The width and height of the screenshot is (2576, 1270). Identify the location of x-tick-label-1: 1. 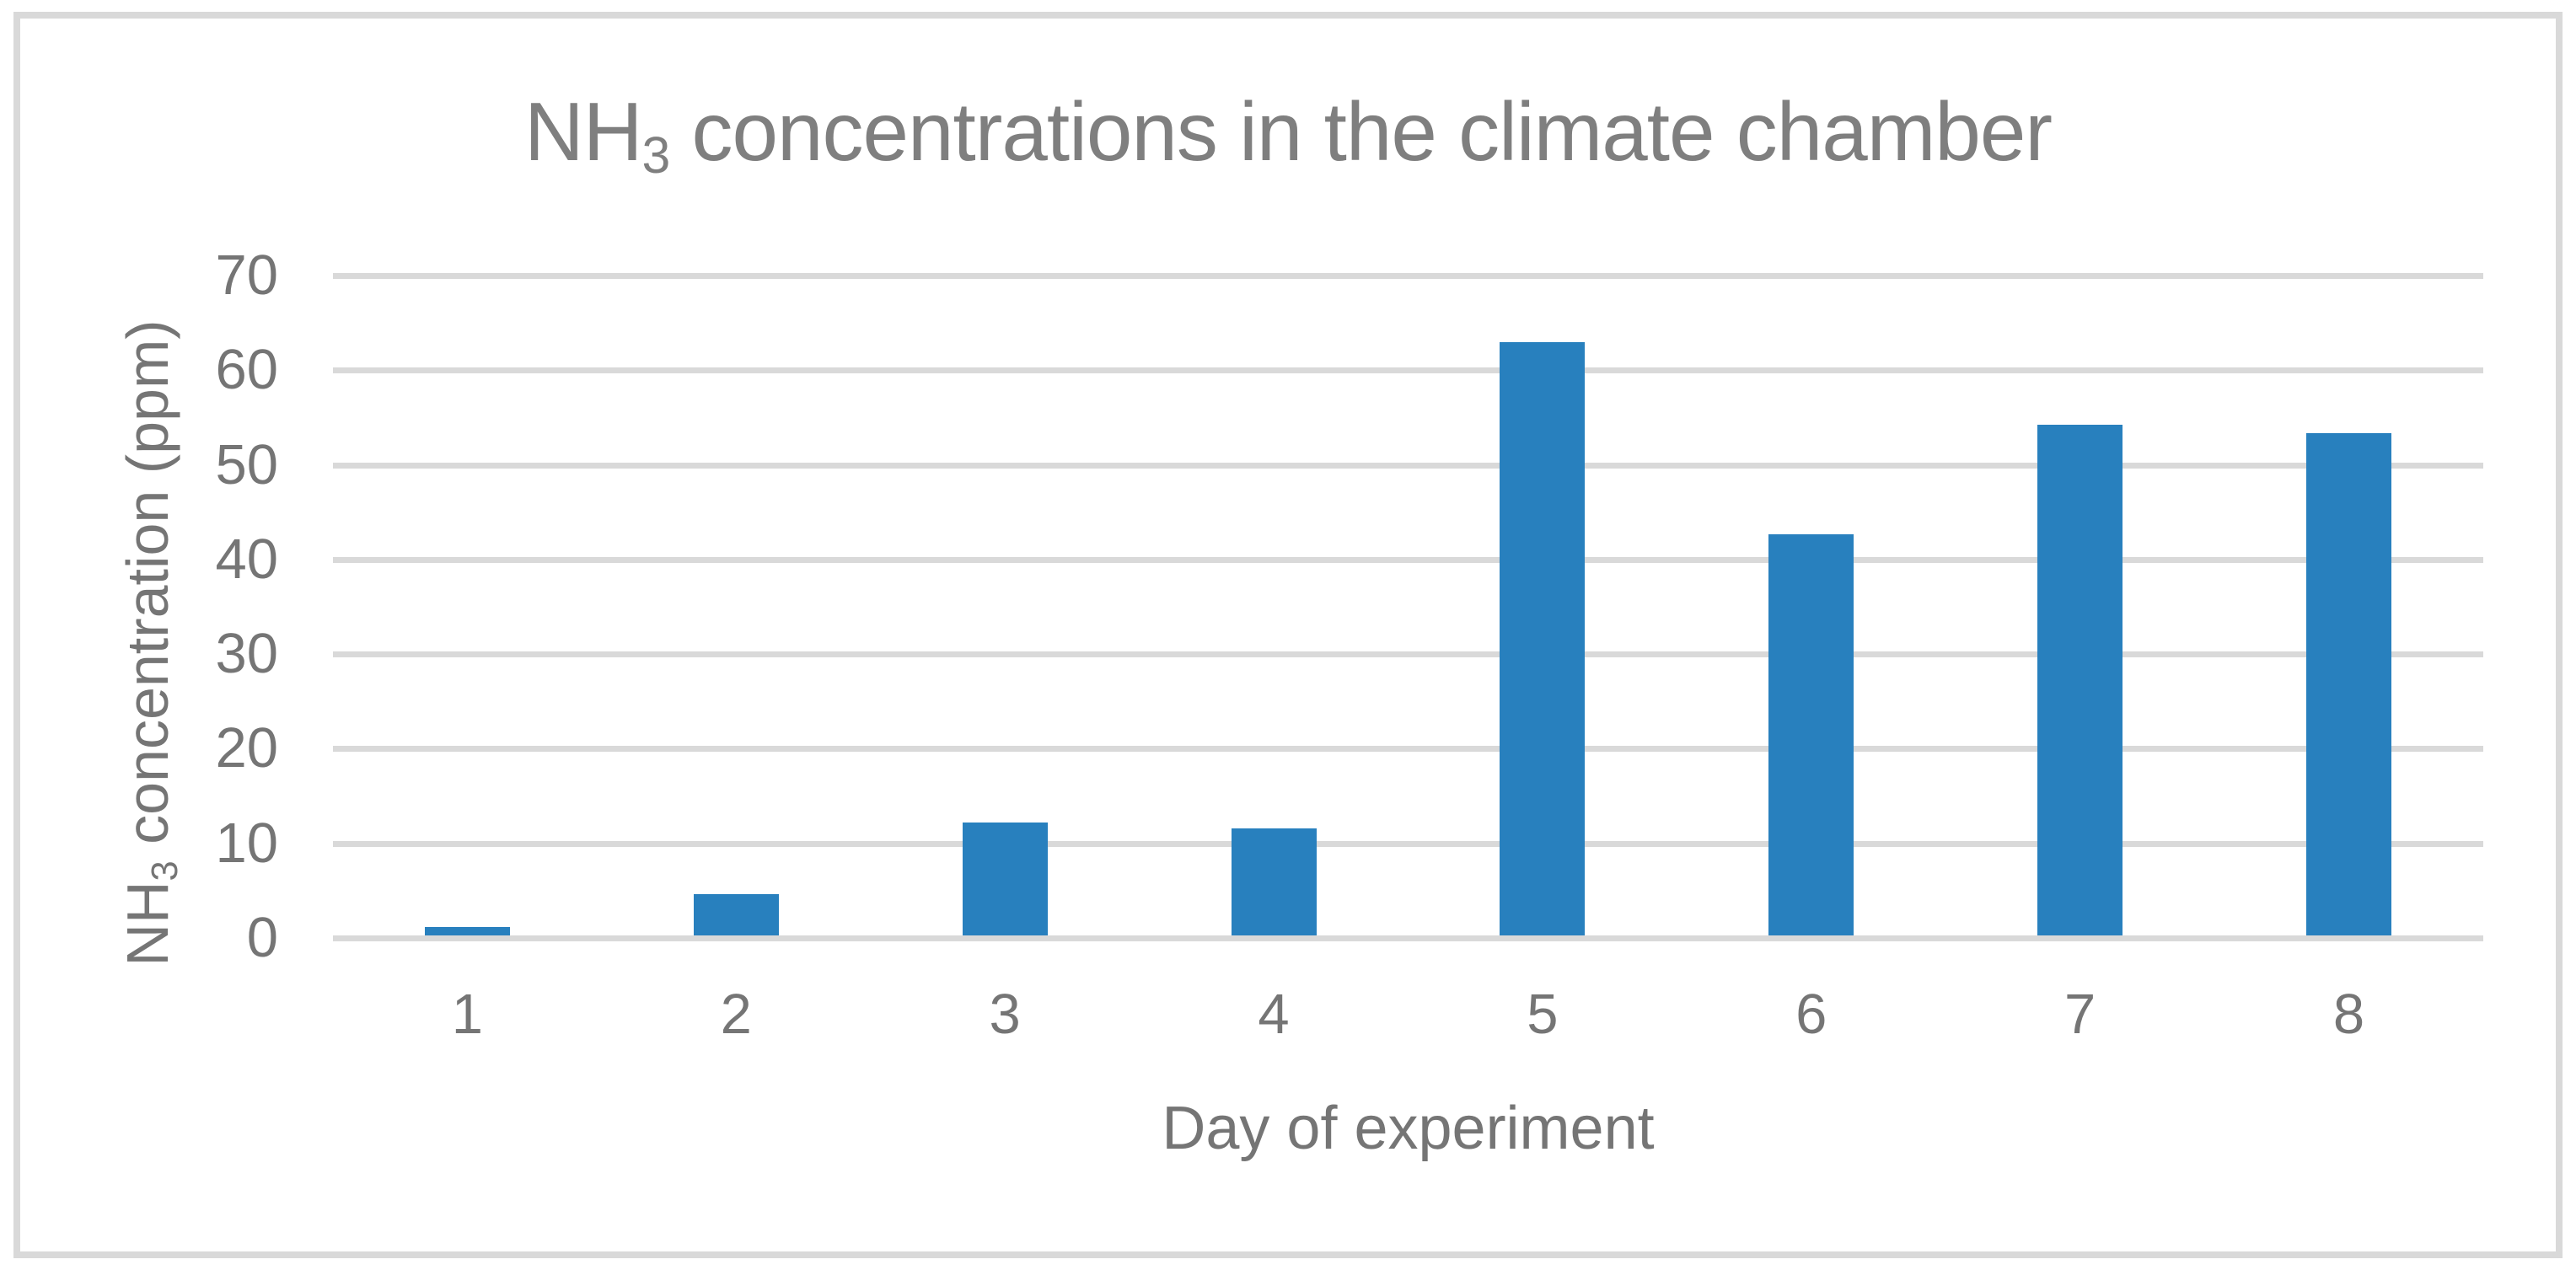
(467, 1014).